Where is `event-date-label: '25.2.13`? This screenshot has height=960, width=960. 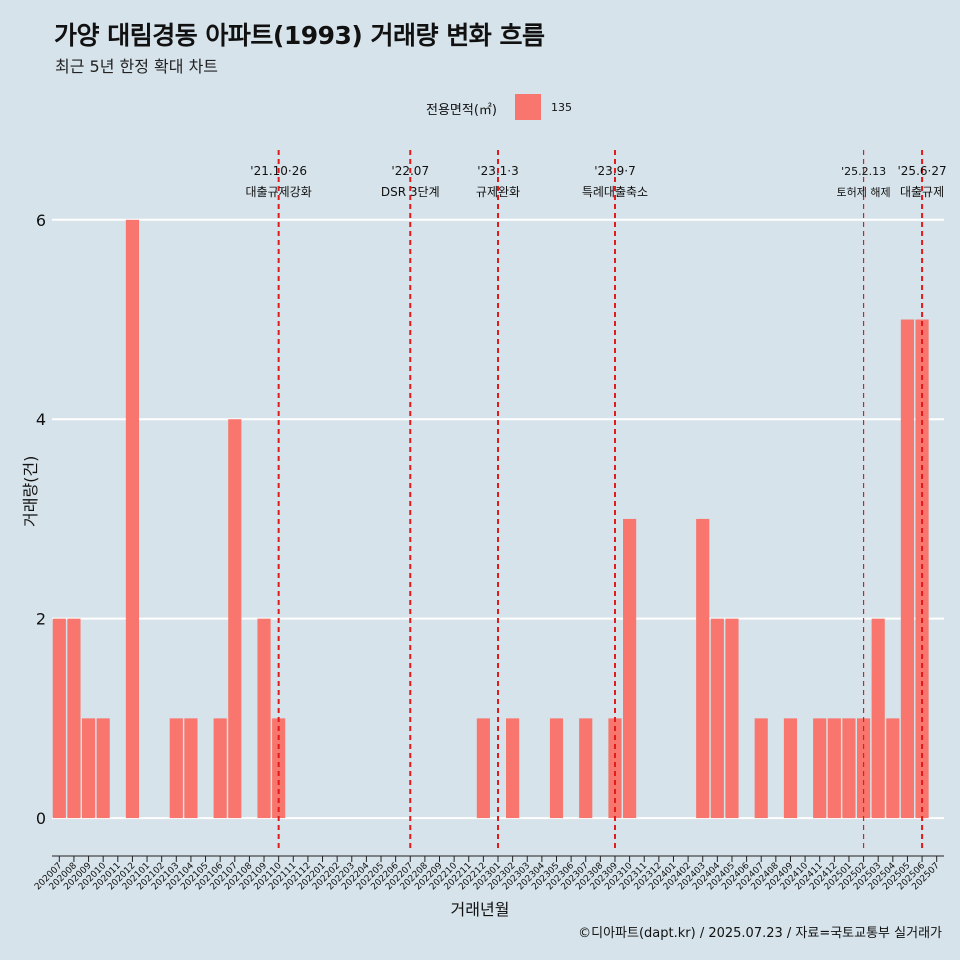
event-date-label: '25.2.13 is located at coordinates (863, 171).